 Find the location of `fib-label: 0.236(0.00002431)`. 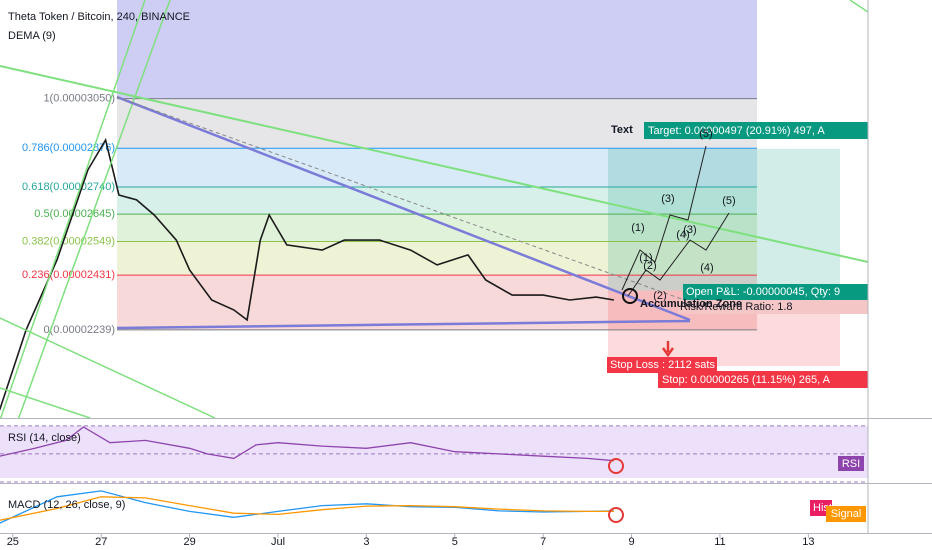

fib-label: 0.236(0.00002431) is located at coordinates (68, 275).